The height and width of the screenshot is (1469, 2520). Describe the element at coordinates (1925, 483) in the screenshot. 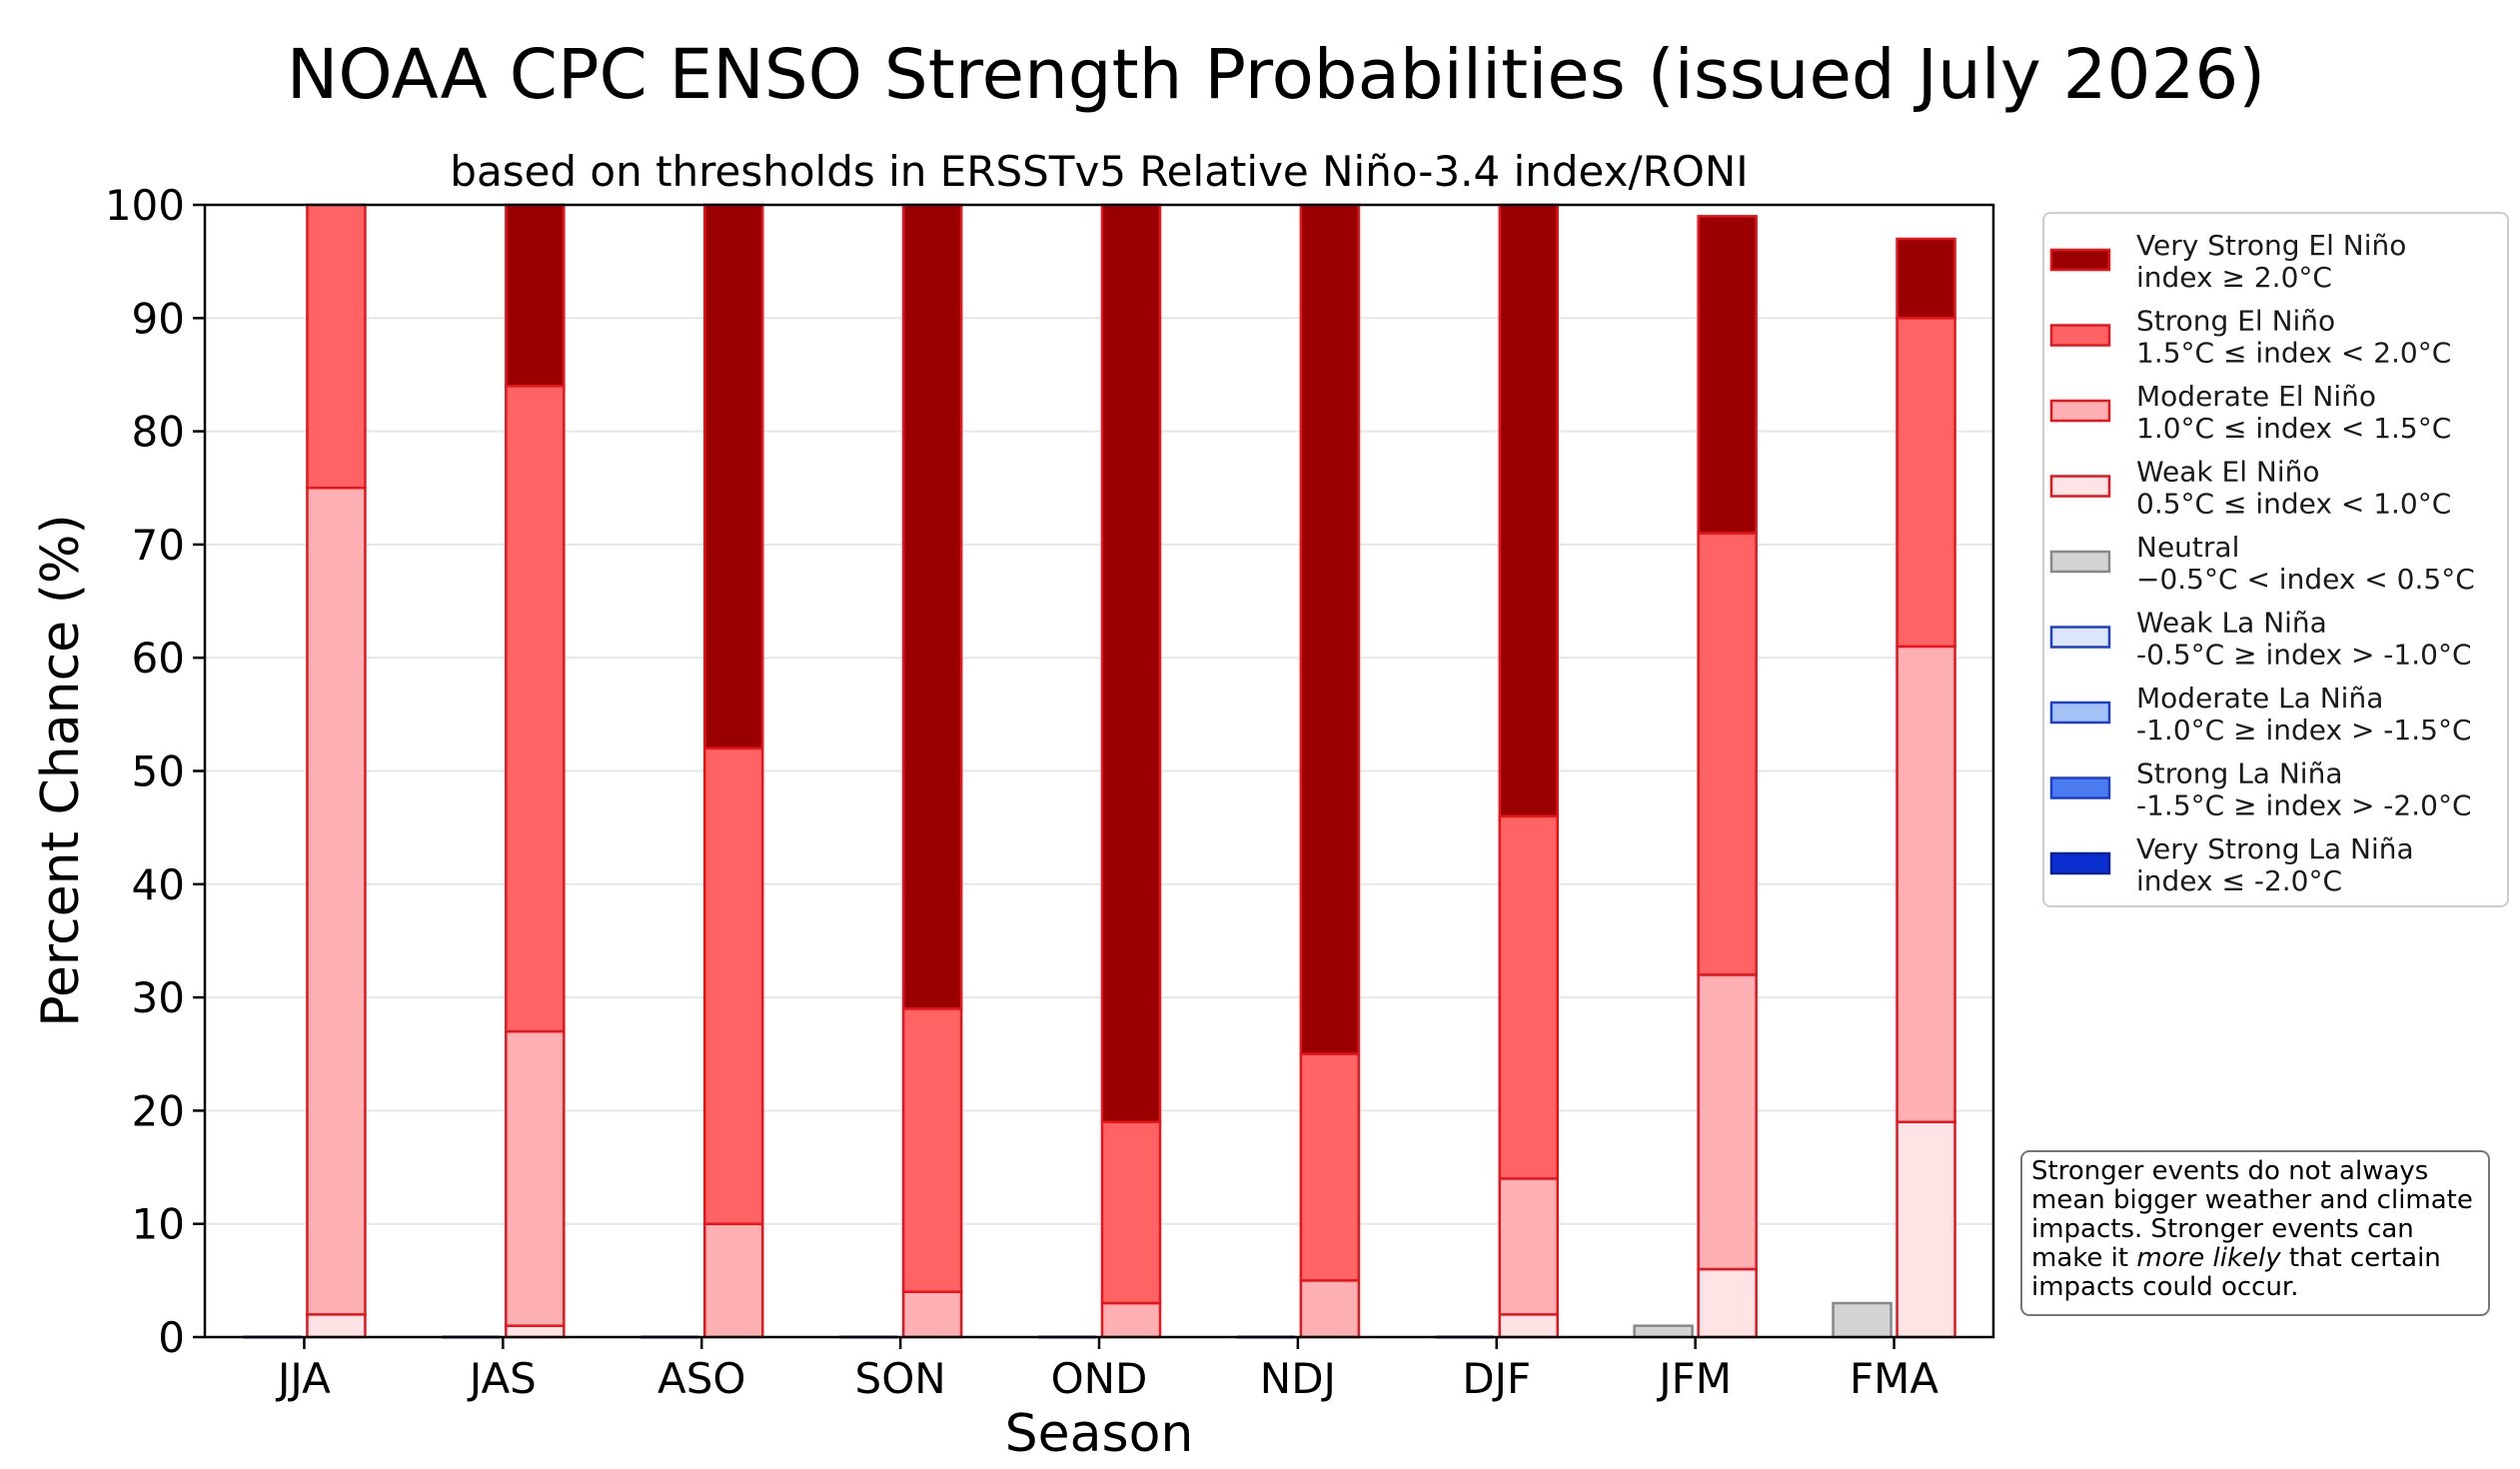

I see `bar-strong-el-ni-o-fma` at that location.